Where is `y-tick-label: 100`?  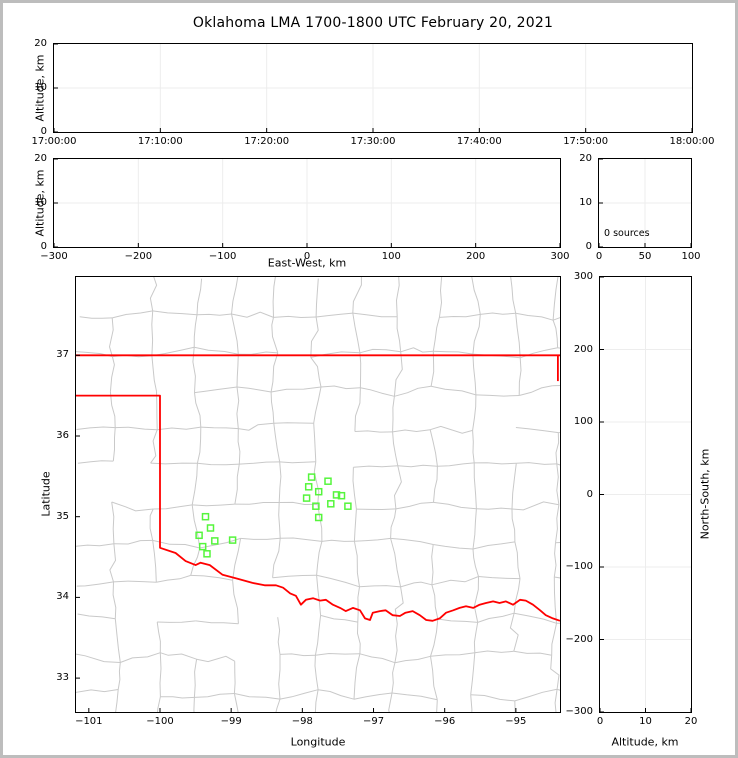
y-tick-label: 100 is located at coordinates (583, 421).